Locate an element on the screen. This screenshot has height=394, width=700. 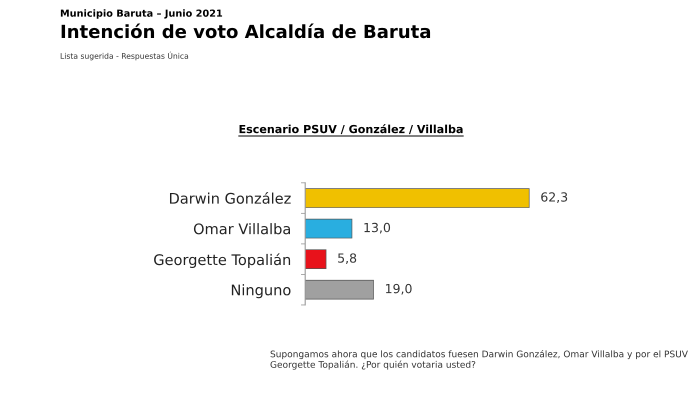
y-tick-label: Ninguno is located at coordinates (261, 291).